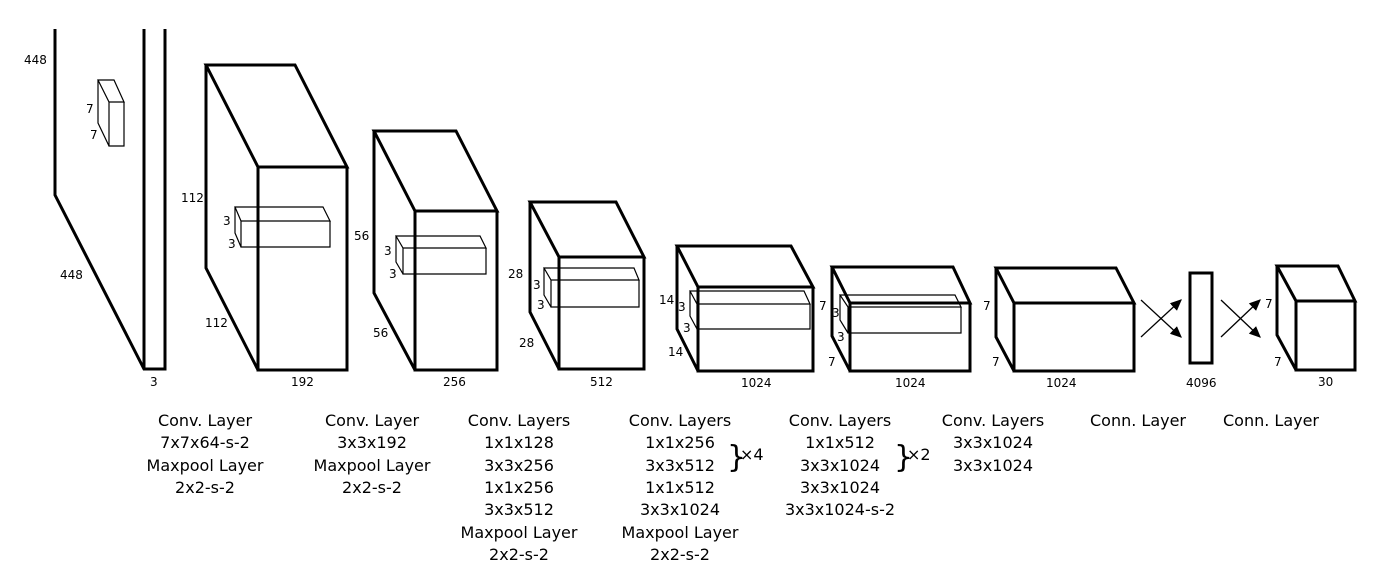 The width and height of the screenshot is (1374, 572). Describe the element at coordinates (1201, 330) in the screenshot. I see `fc-layer-4096: 4096` at that location.